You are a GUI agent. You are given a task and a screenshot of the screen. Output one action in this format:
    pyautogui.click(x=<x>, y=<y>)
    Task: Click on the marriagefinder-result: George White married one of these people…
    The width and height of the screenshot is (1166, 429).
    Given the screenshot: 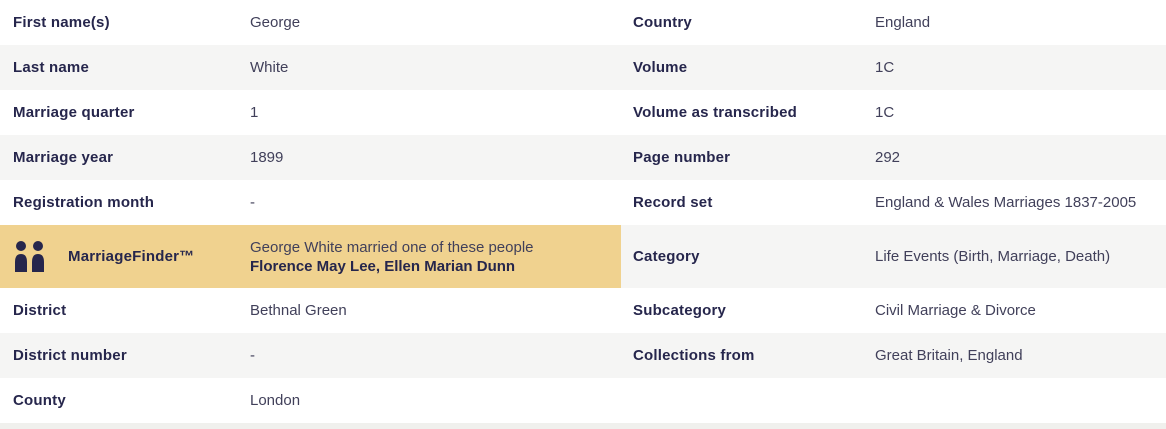 What is the action you would take?
    pyautogui.click(x=392, y=257)
    